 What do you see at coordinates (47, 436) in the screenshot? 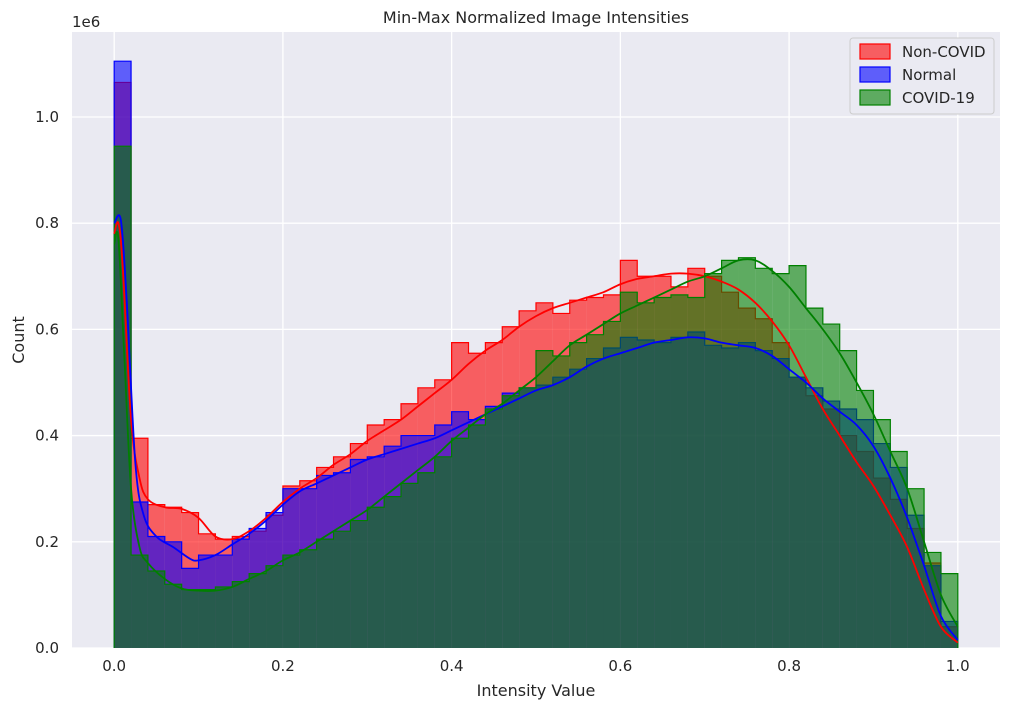
I see `y-tick-label: 0.4` at bounding box center [47, 436].